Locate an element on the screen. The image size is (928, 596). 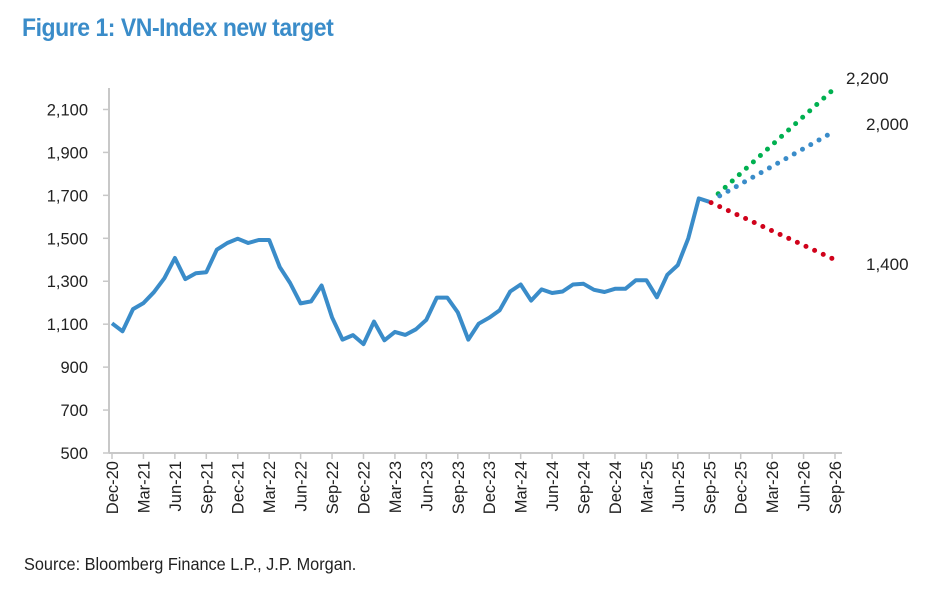
forecast-end-label: 2,200 is located at coordinates (867, 78).